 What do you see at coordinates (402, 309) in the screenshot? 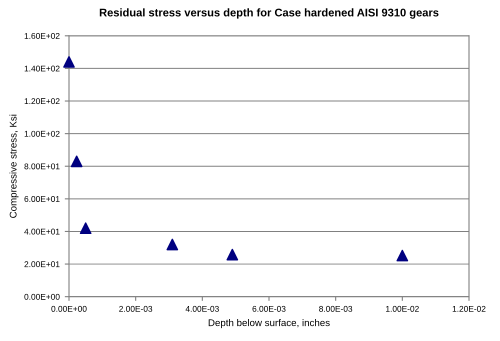
I see `x-tick-label: 1.00E-02` at bounding box center [402, 309].